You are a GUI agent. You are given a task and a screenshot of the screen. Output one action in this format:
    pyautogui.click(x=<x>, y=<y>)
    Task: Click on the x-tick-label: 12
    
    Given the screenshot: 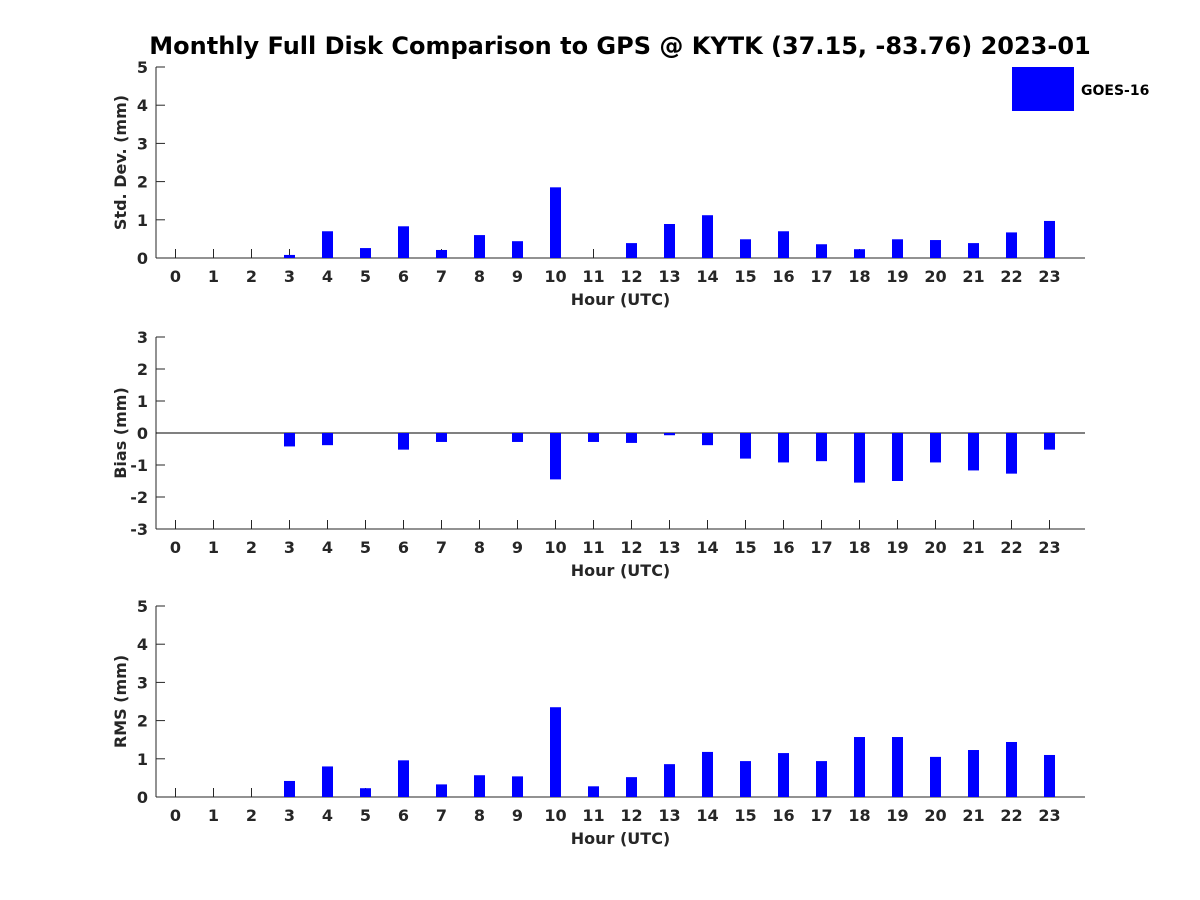 What is the action you would take?
    pyautogui.click(x=631, y=276)
    